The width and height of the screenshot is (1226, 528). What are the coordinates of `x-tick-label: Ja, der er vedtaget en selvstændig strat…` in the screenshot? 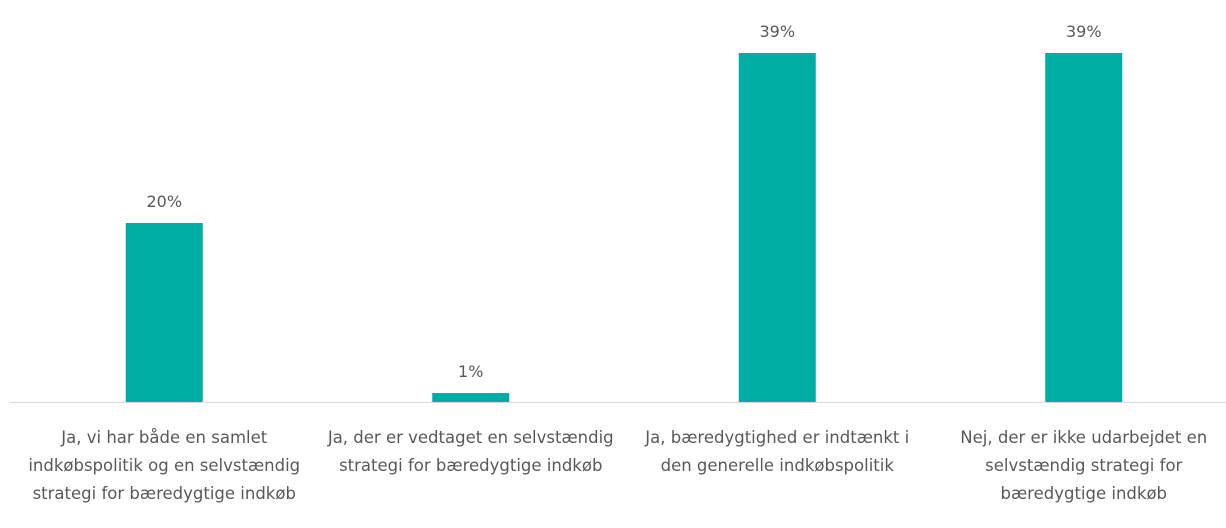 It's located at (470, 451).